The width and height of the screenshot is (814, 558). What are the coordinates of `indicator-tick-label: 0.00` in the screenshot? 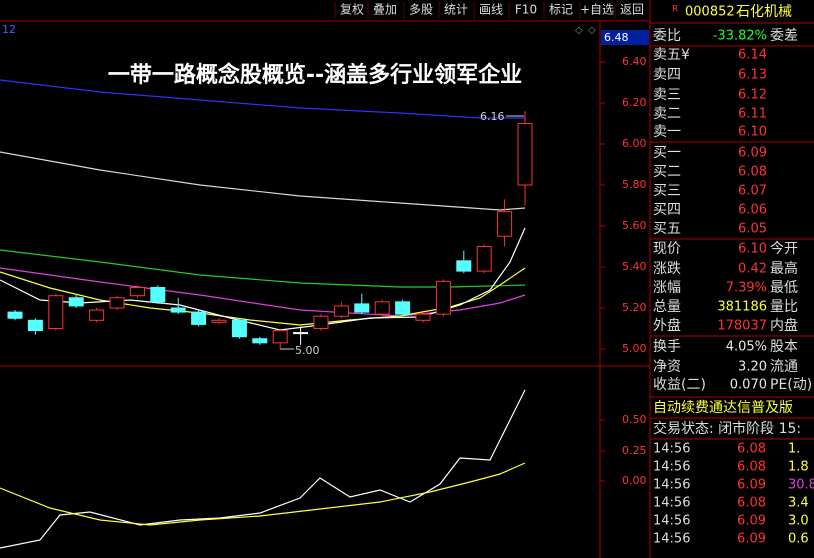 It's located at (634, 480).